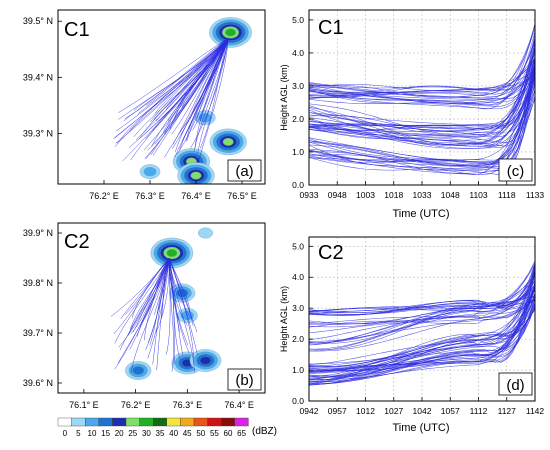 The height and width of the screenshot is (450, 550). What do you see at coordinates (214, 433) in the screenshot?
I see `colorbar-label-55: 55` at bounding box center [214, 433].